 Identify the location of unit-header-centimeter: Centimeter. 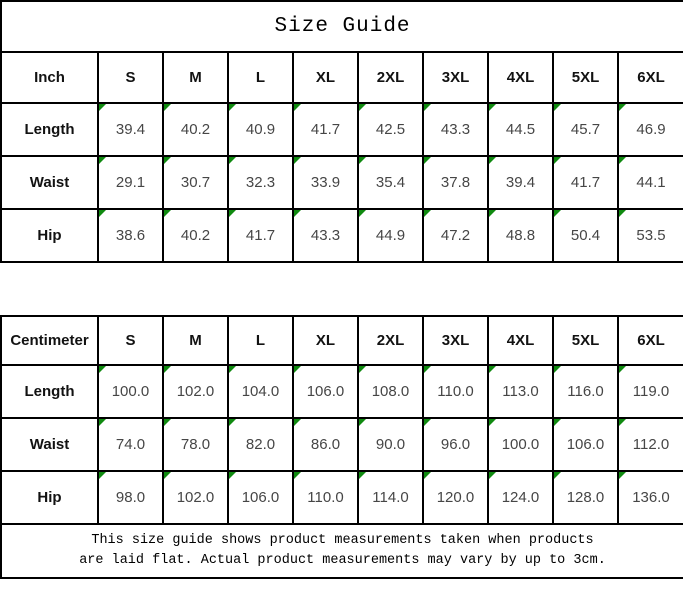
(49, 340).